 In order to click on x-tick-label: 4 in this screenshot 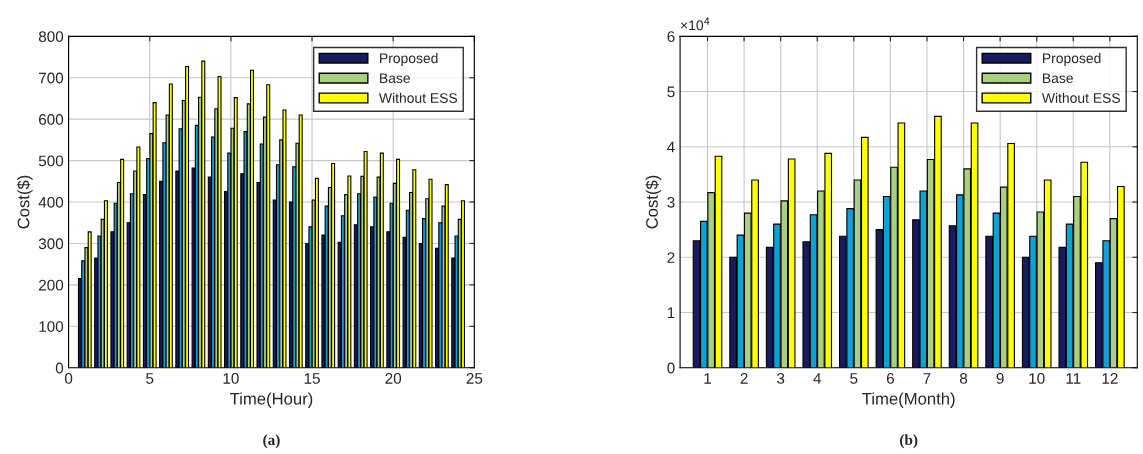, I will do `click(817, 378)`.